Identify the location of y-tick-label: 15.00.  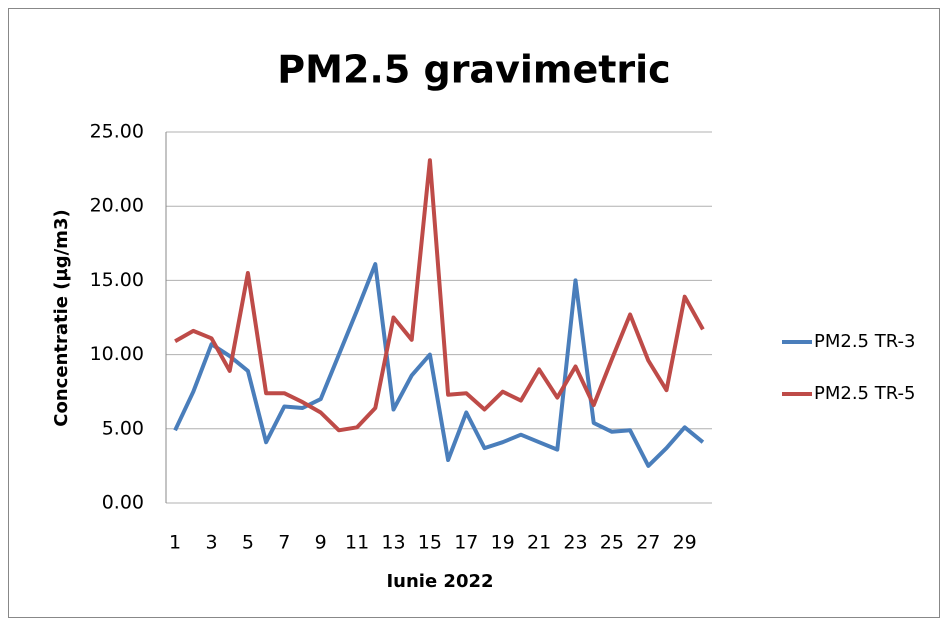
(117, 280).